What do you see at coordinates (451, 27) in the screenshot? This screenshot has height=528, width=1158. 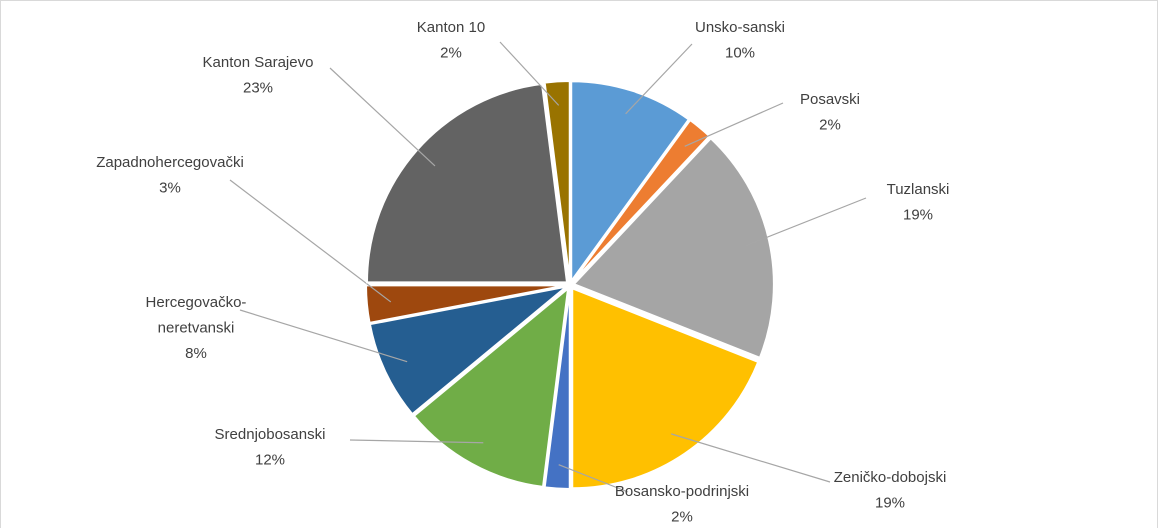 I see `category-label: Kanton 10` at bounding box center [451, 27].